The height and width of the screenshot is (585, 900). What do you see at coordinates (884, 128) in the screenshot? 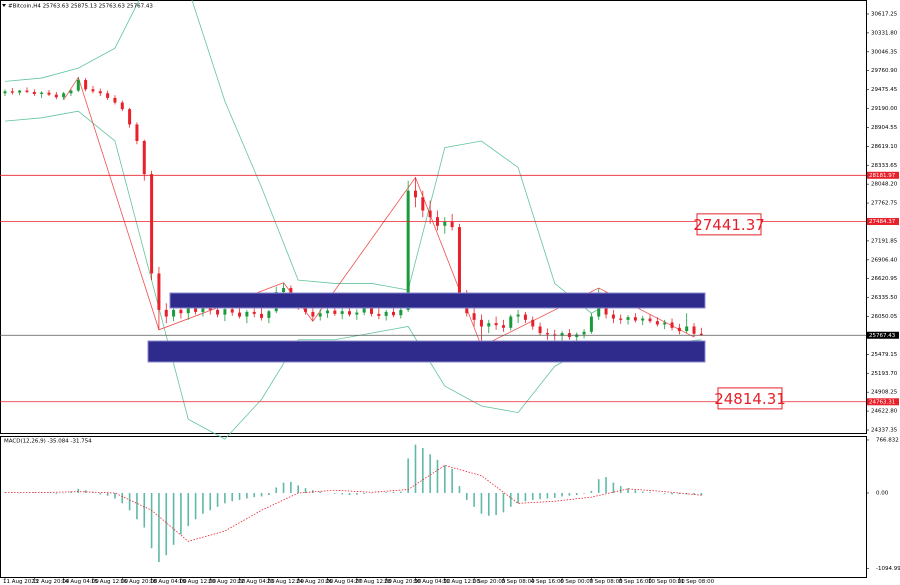
I see `y-tick-label: 28904.55` at bounding box center [884, 128].